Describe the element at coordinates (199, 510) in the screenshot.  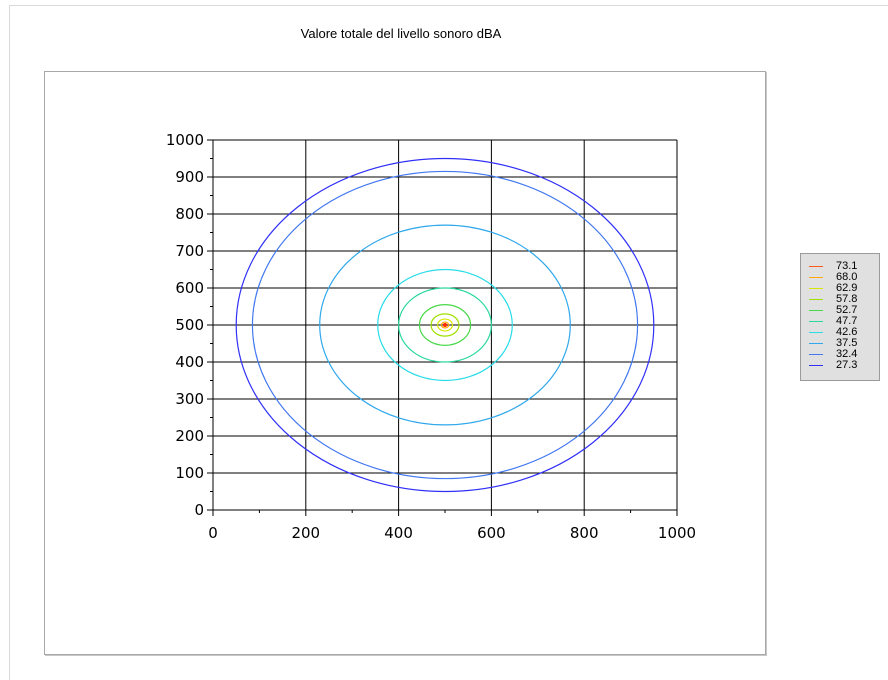
I see `y-tick-label: 0` at that location.